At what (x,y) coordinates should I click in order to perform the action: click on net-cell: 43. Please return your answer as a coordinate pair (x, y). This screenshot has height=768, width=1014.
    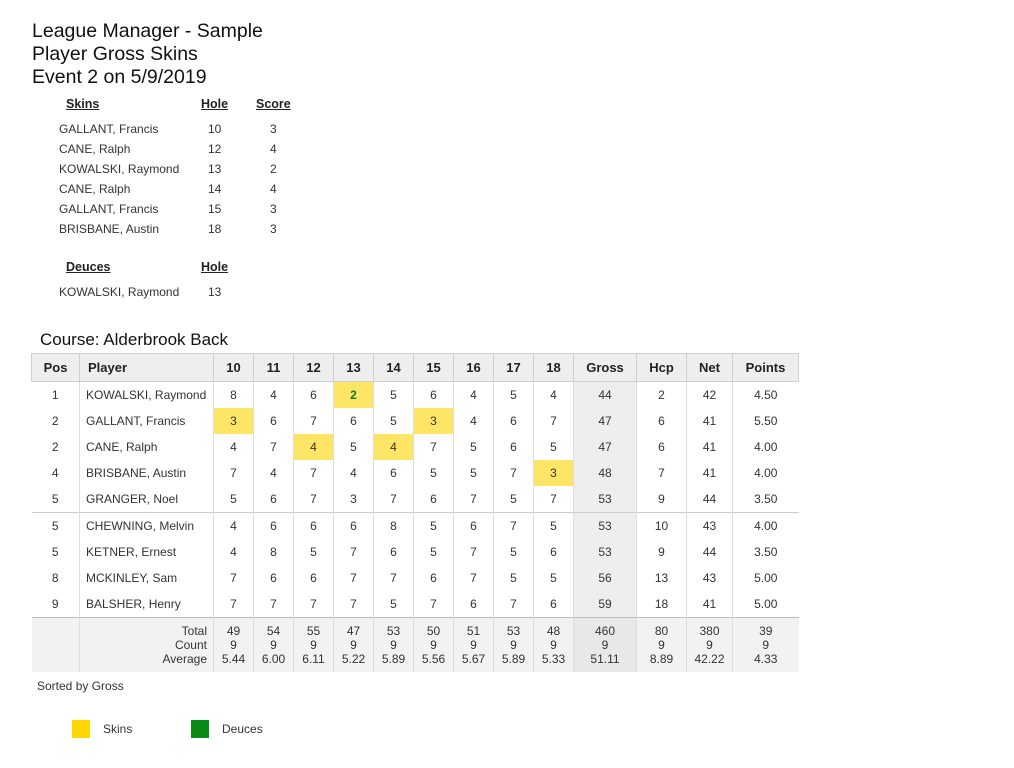
    Looking at the image, I should click on (709, 578).